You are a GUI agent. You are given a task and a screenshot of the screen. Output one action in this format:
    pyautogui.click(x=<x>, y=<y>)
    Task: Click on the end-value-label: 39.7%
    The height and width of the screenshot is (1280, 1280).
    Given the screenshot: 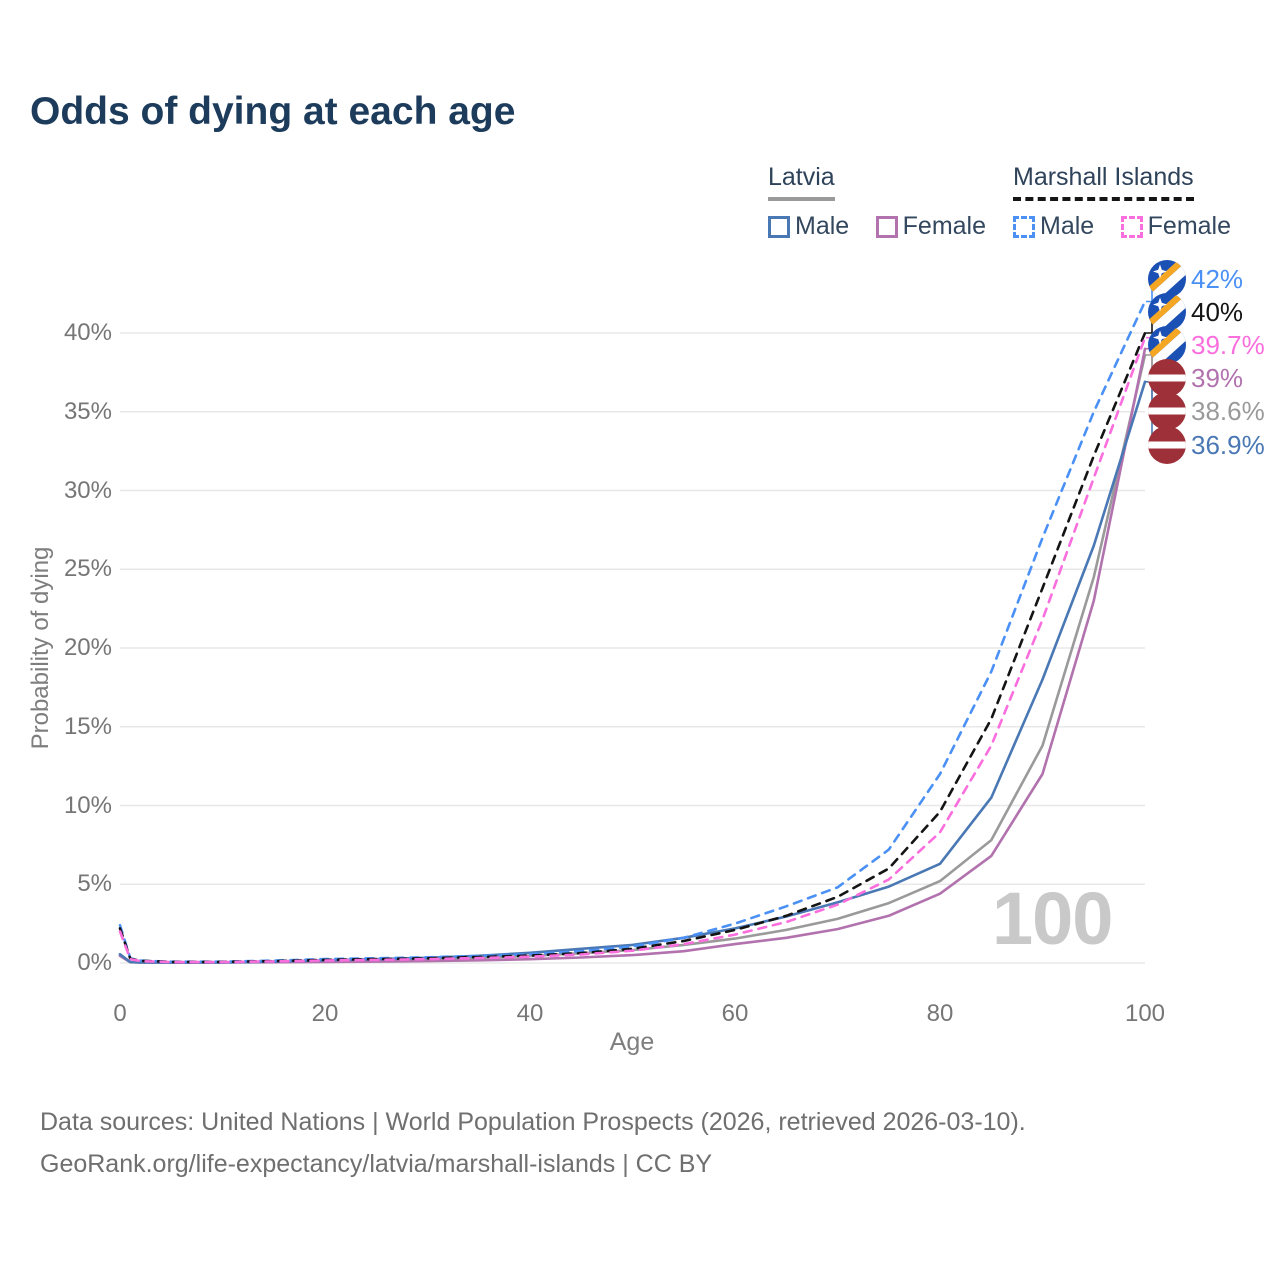 What is the action you would take?
    pyautogui.click(x=1228, y=345)
    